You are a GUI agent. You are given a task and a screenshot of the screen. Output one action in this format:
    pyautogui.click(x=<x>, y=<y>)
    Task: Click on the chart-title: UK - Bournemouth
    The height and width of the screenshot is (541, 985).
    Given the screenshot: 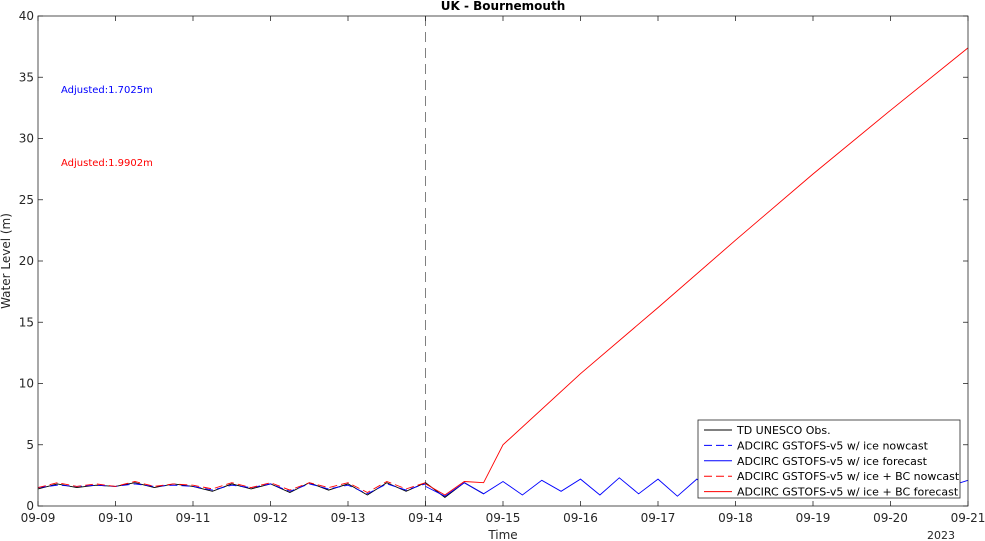 What is the action you would take?
    pyautogui.click(x=503, y=6)
    